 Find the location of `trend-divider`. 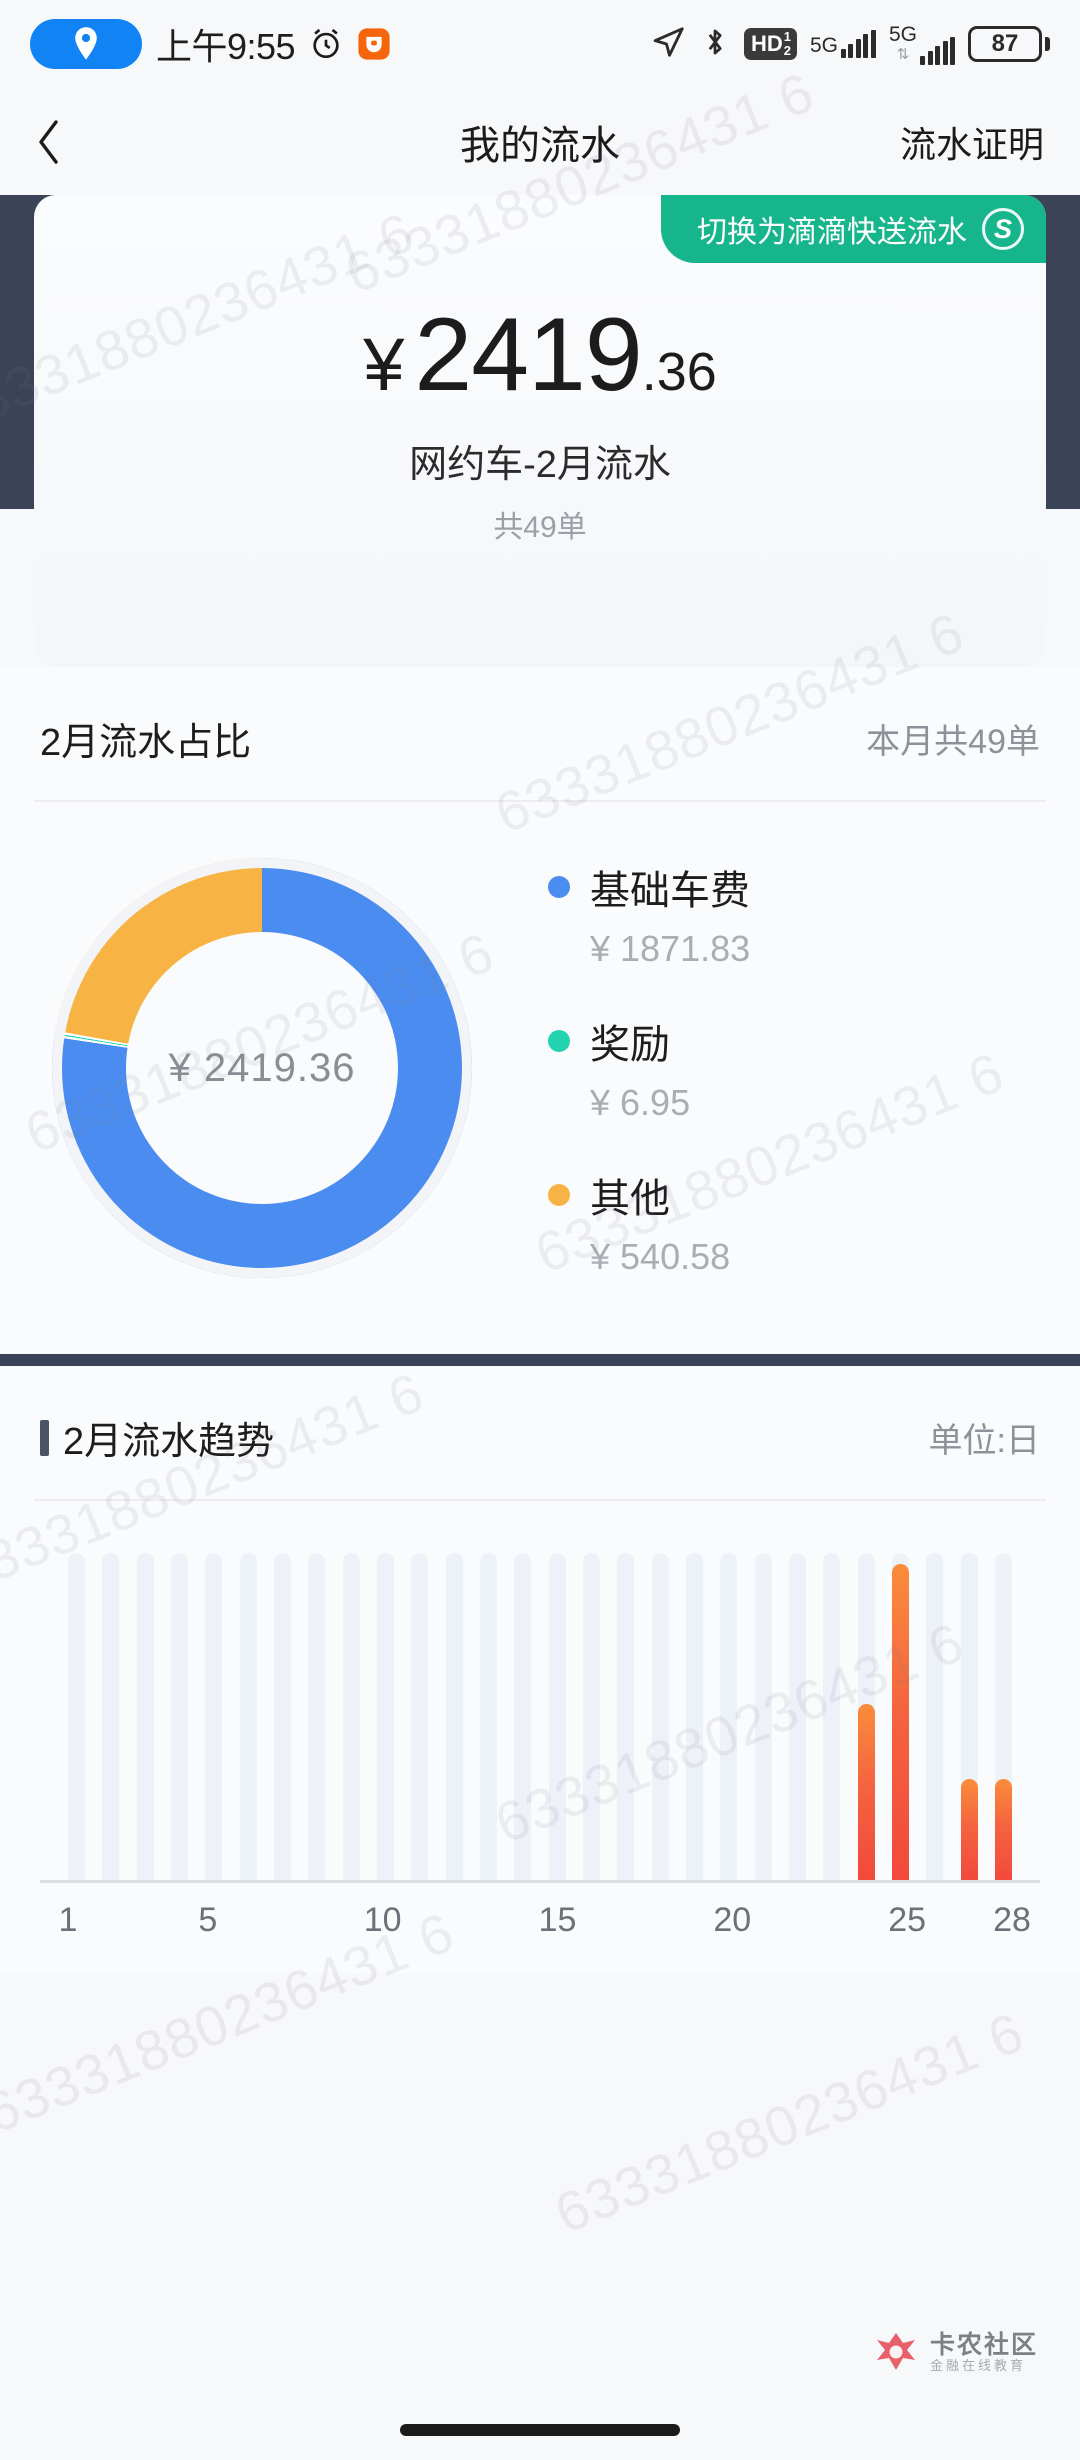

trend-divider is located at coordinates (540, 1500).